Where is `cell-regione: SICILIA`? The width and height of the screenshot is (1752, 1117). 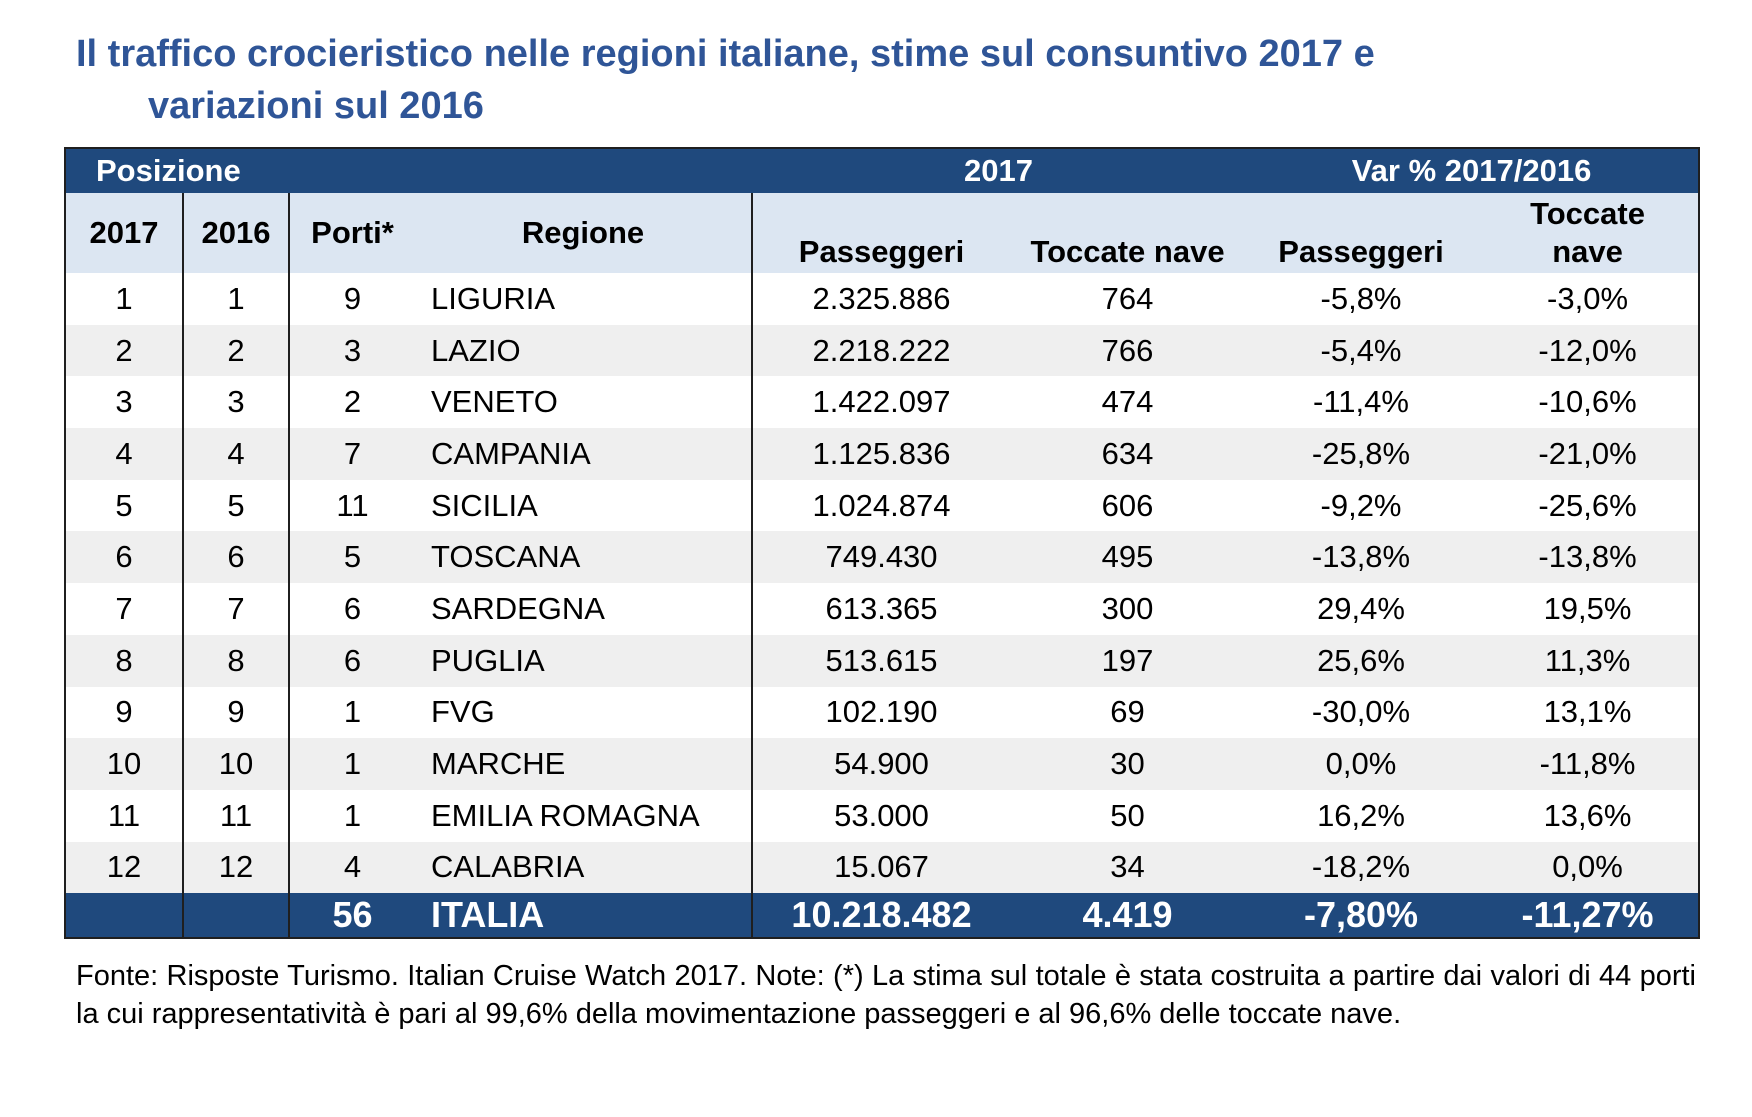 cell-regione: SICILIA is located at coordinates (584, 505).